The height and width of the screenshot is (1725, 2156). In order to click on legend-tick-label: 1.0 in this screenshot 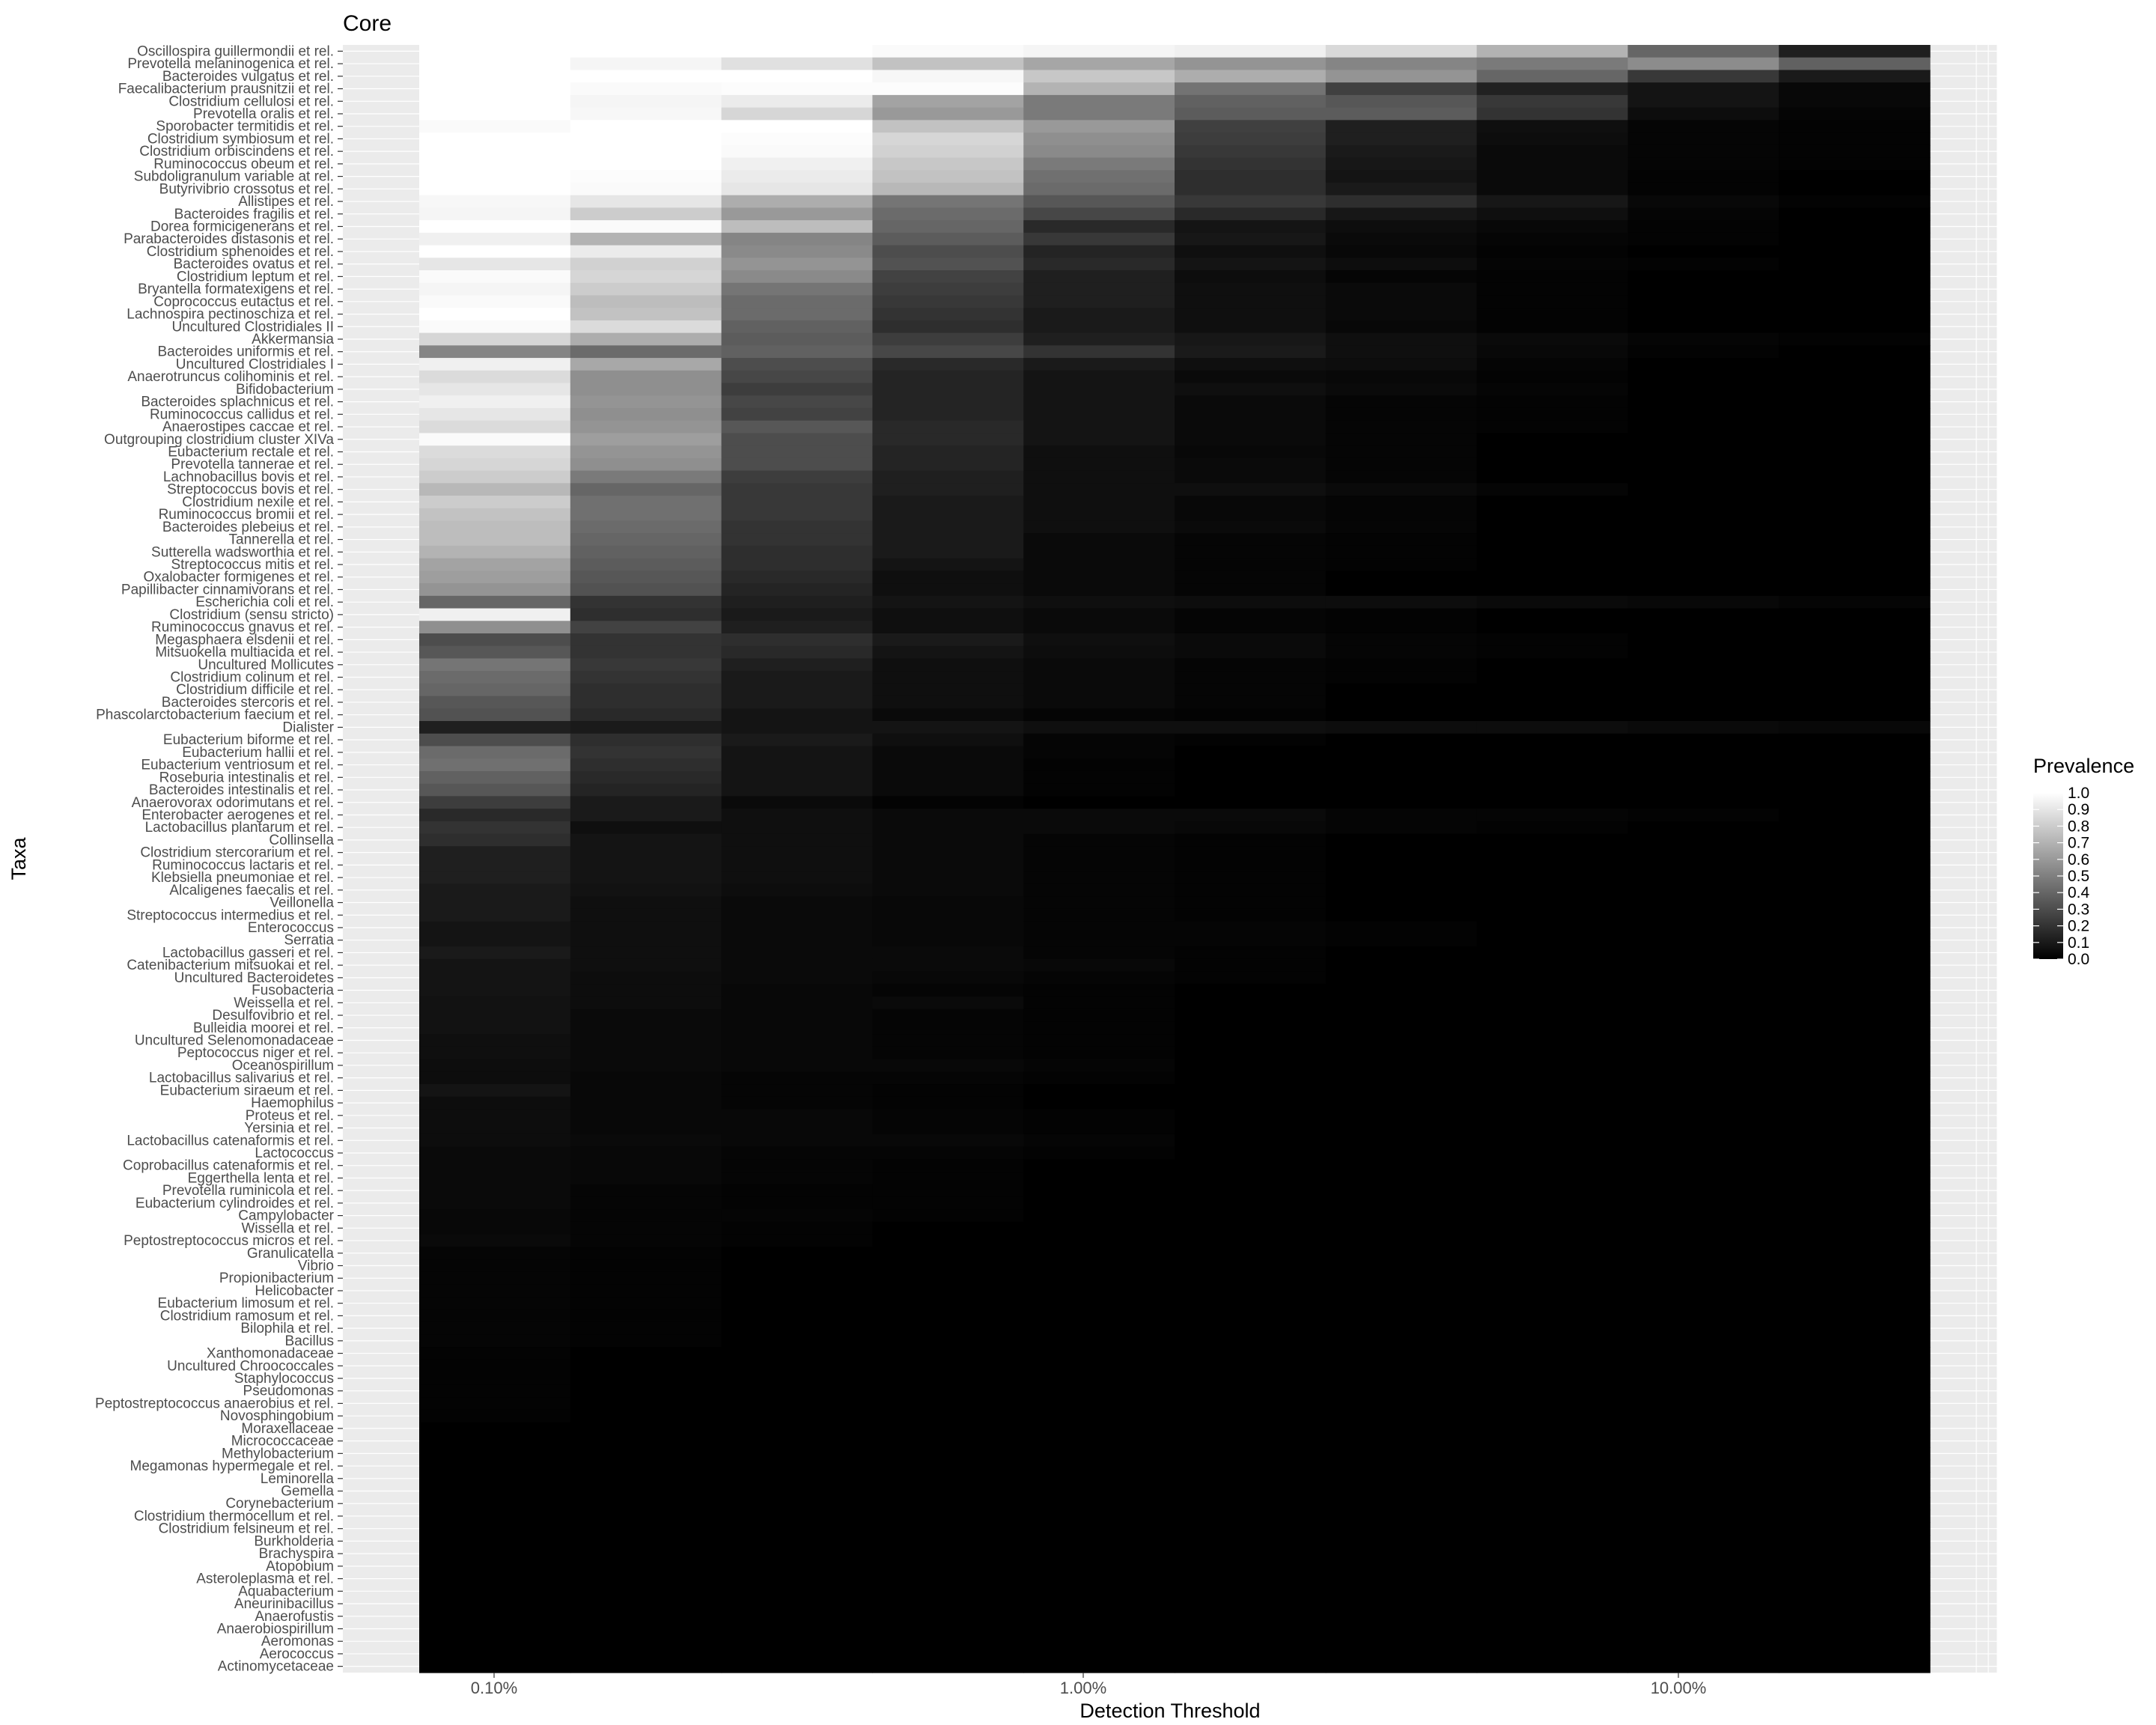, I will do `click(2078, 794)`.